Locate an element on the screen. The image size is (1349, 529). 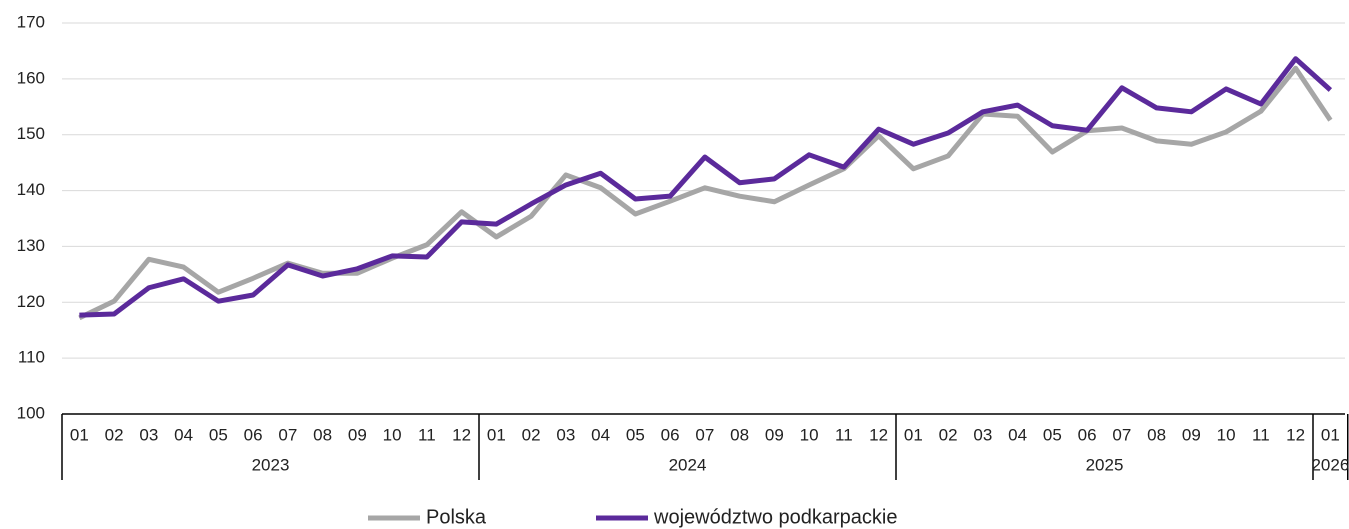
y-tick-label: 110 is located at coordinates (31, 357).